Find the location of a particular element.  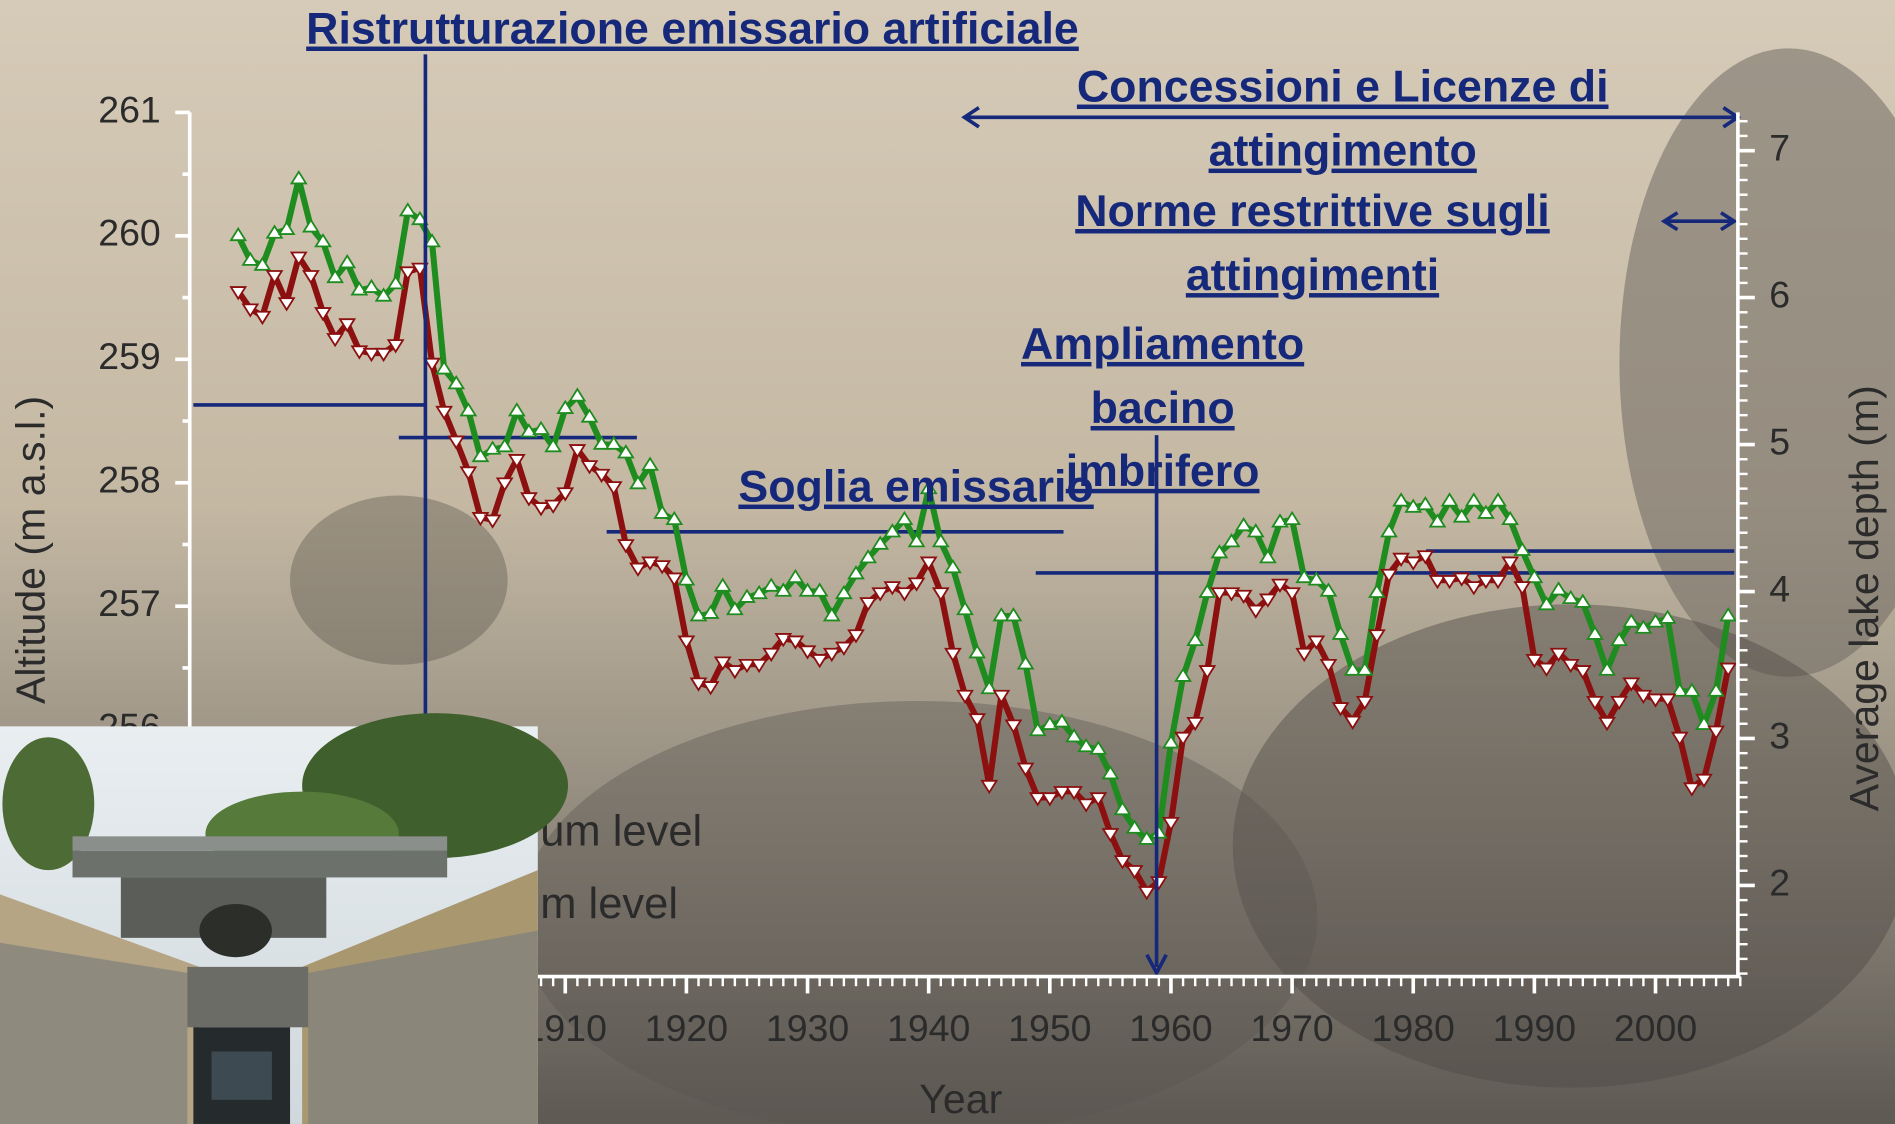

y2-tick-label: 6 is located at coordinates (1779, 294).